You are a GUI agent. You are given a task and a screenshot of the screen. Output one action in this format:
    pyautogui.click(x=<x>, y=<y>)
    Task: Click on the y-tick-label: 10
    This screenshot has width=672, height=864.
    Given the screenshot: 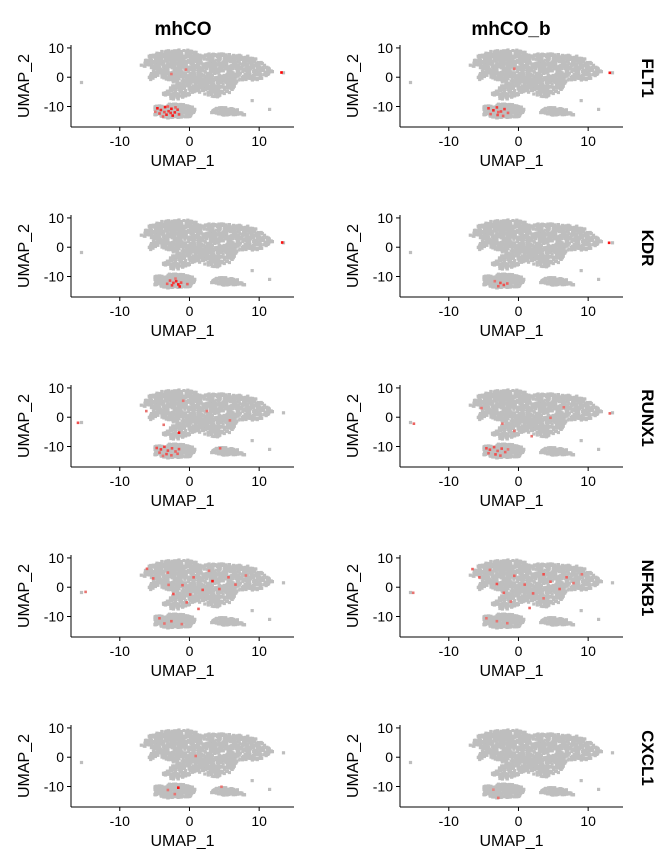 What is the action you would take?
    pyautogui.click(x=385, y=48)
    